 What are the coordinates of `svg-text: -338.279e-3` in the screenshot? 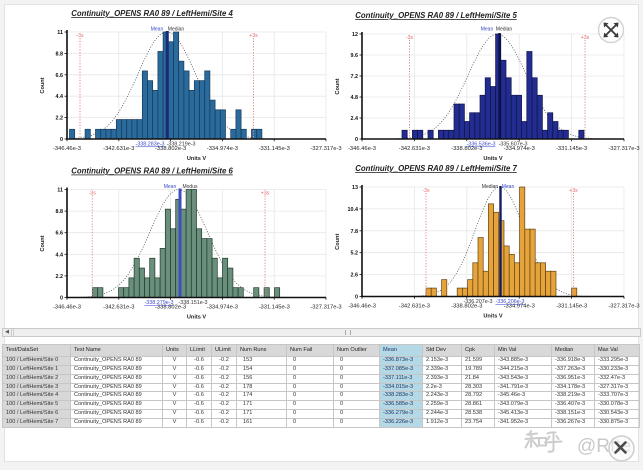 It's located at (158, 303).